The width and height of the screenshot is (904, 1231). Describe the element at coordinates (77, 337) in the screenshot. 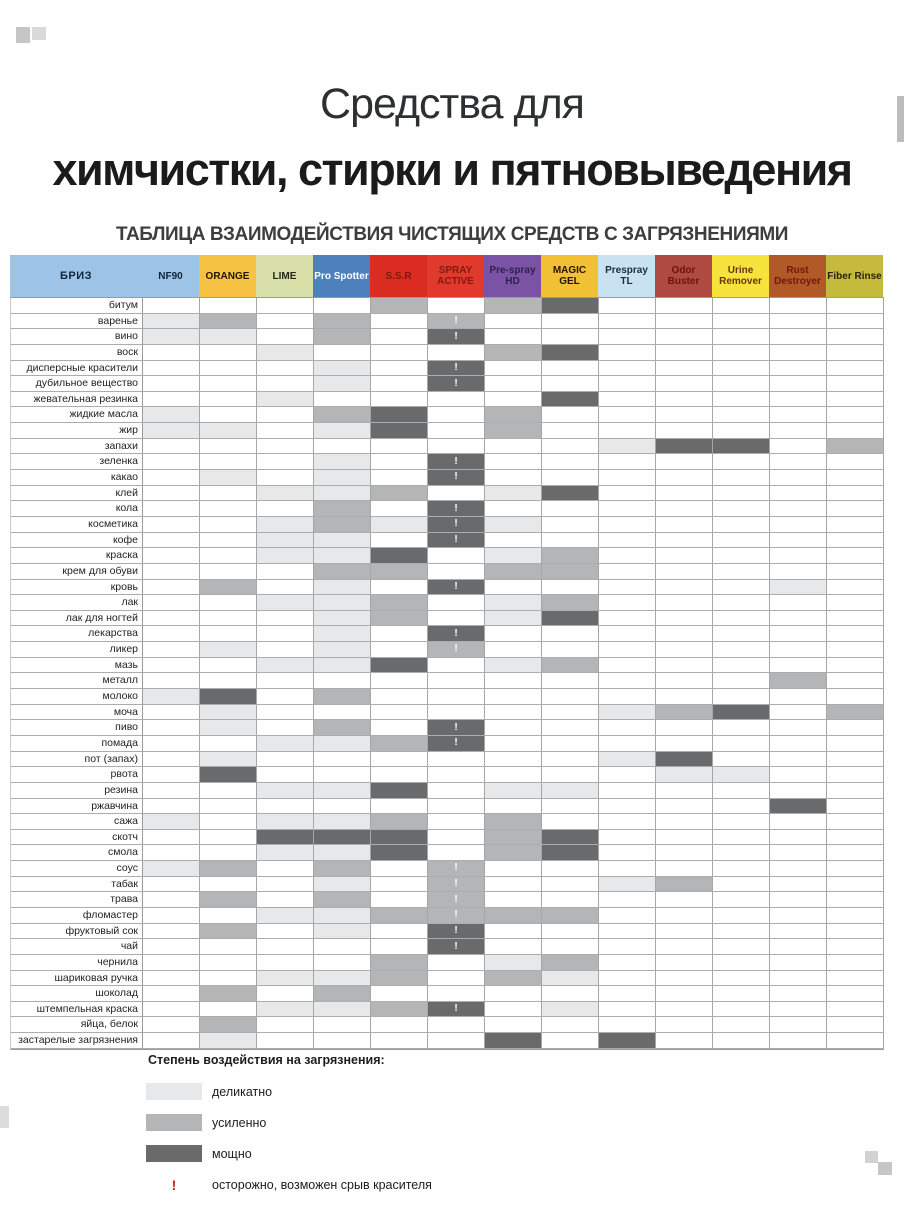

I see `row-label: вино` at that location.